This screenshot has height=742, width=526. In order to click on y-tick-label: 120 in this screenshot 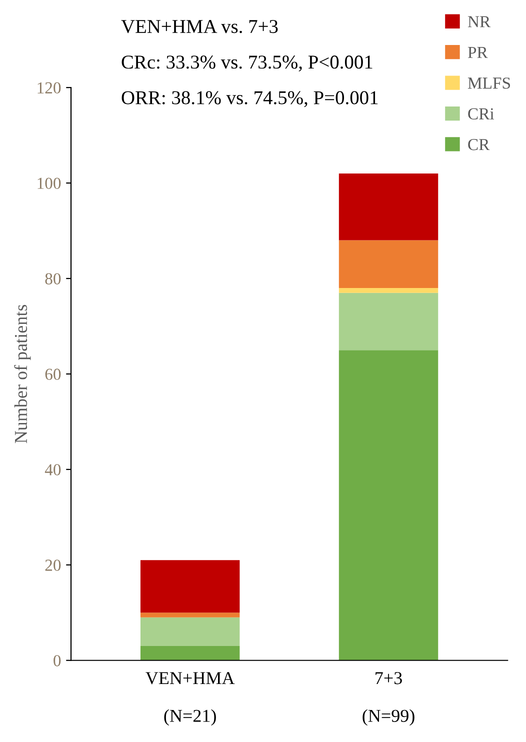, I will do `click(49, 88)`.